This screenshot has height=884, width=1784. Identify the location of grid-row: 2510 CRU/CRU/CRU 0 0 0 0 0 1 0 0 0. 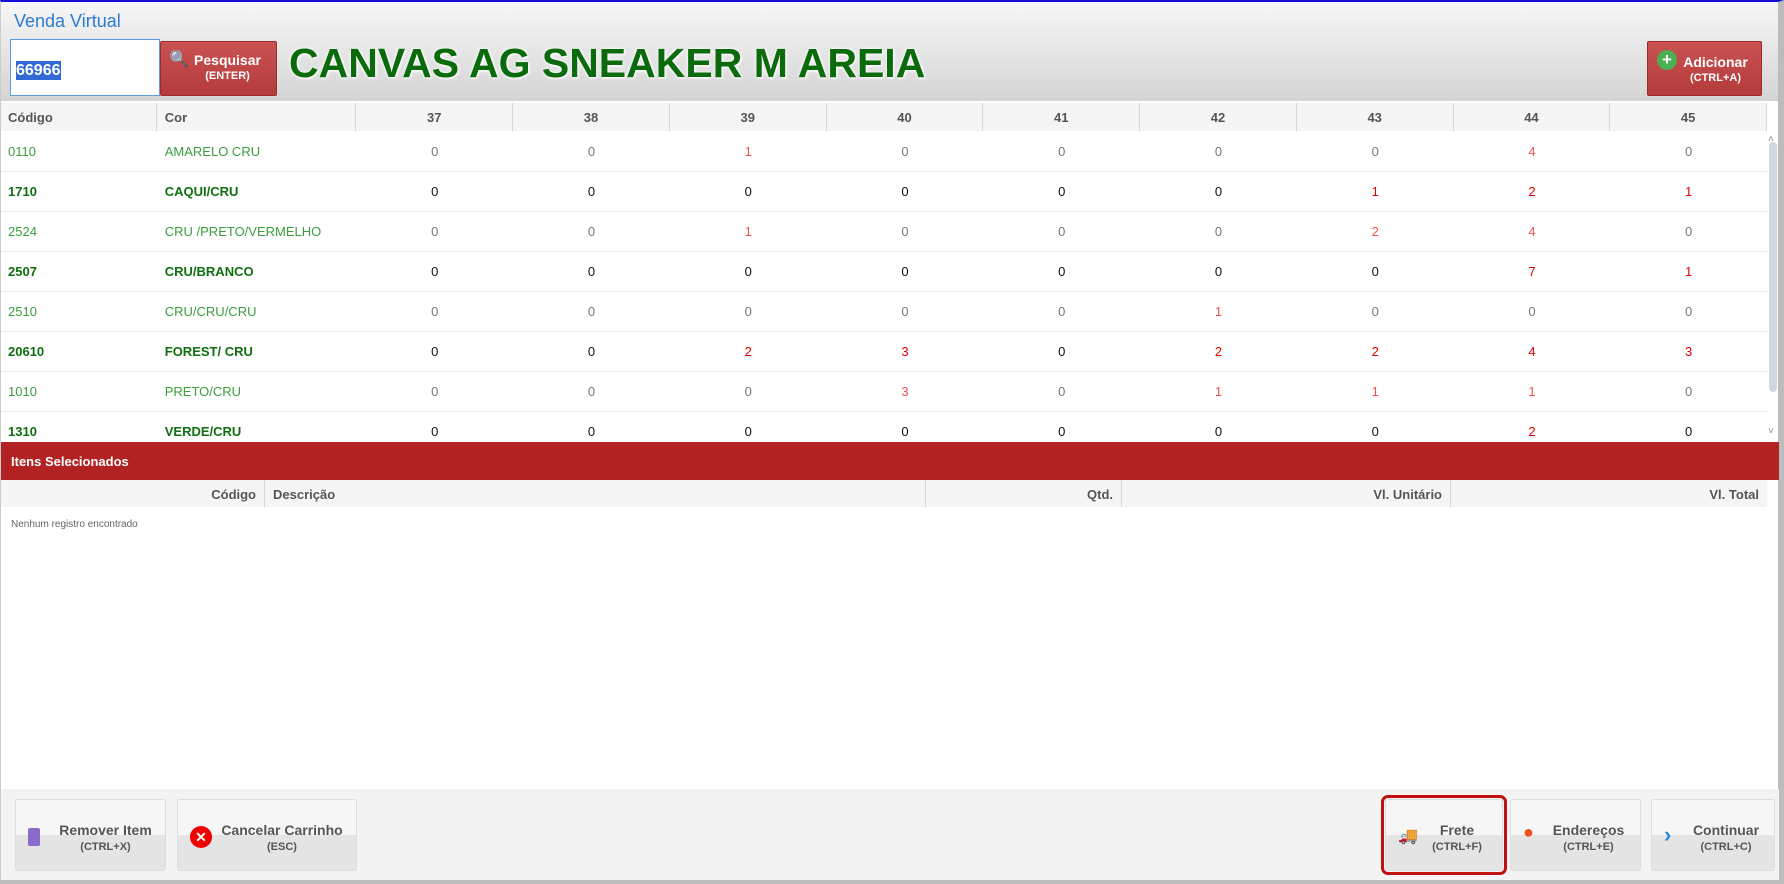
(884, 312).